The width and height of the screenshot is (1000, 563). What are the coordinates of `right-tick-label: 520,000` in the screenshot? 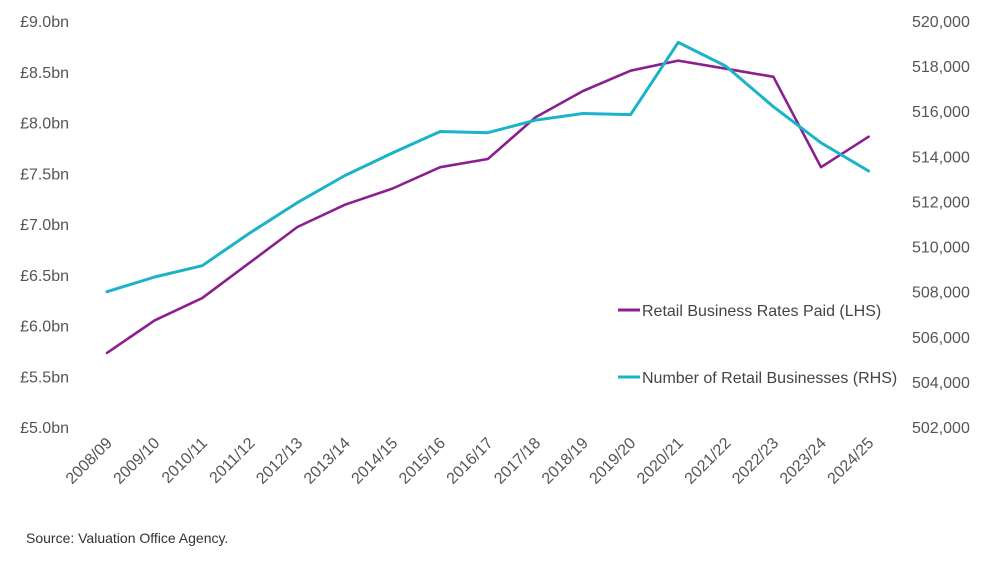 It's located at (941, 22).